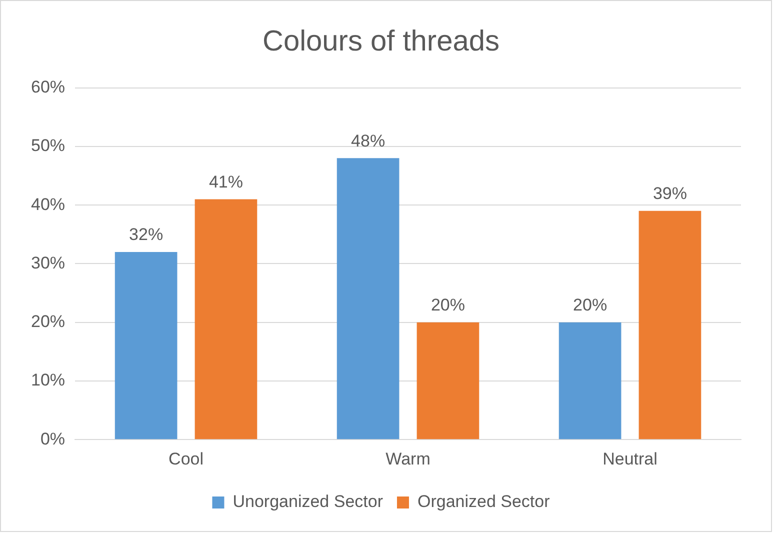 The width and height of the screenshot is (779, 540). What do you see at coordinates (630, 458) in the screenshot?
I see `x-tick-label: Neutral` at bounding box center [630, 458].